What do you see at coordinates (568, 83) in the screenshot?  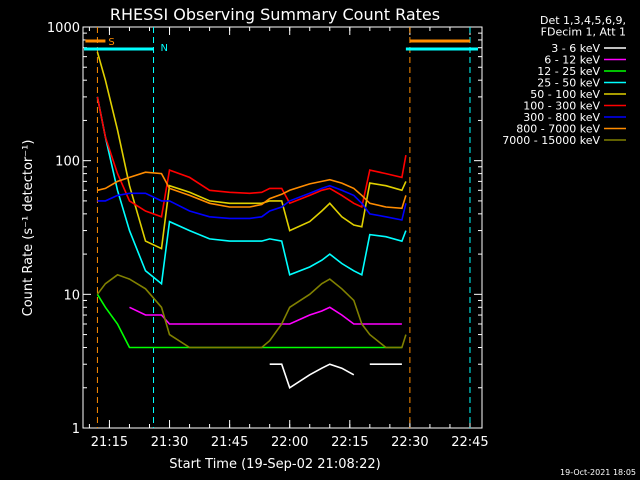 I see `legend-label: 25 - 50 keV` at bounding box center [568, 83].